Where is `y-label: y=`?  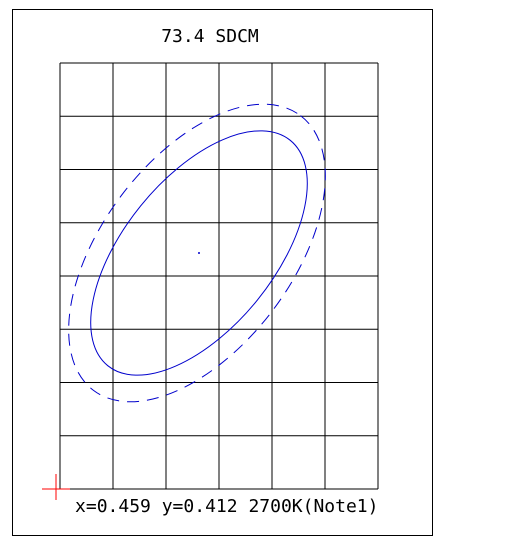 y-label: y= is located at coordinates (173, 506).